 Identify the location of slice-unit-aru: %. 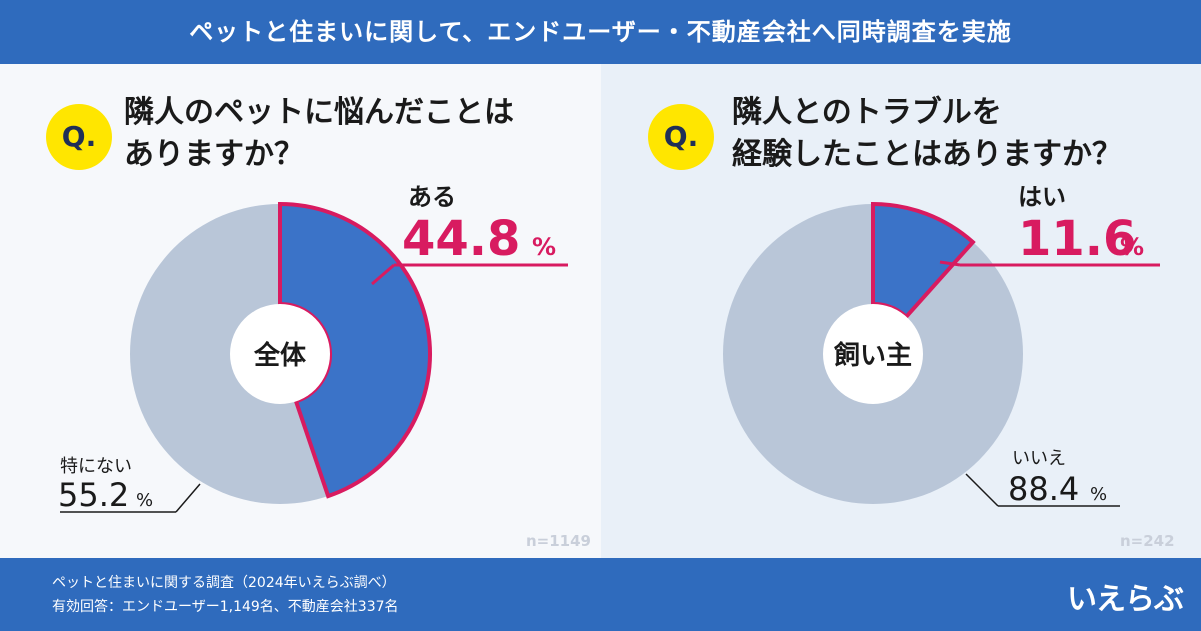
(544, 247).